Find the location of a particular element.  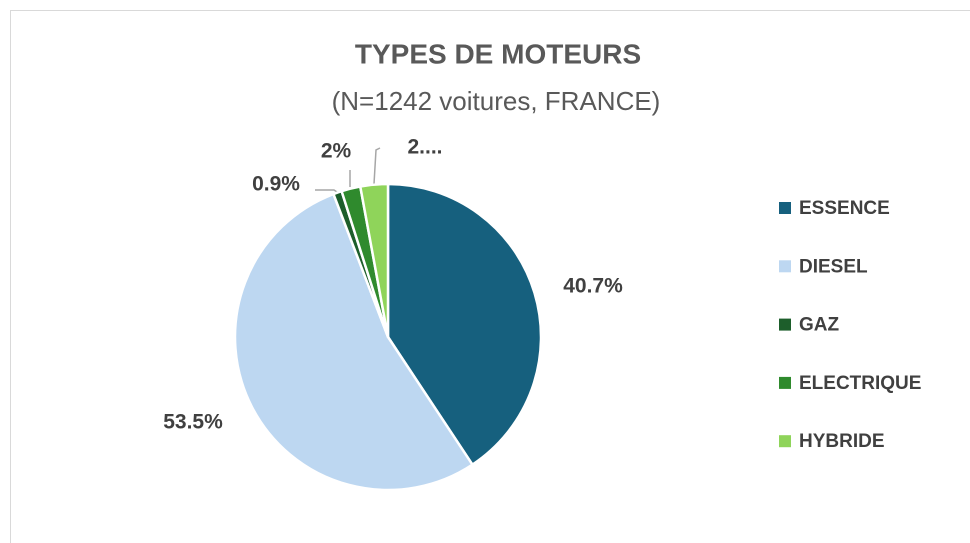

data-label: 0.9% is located at coordinates (276, 184).